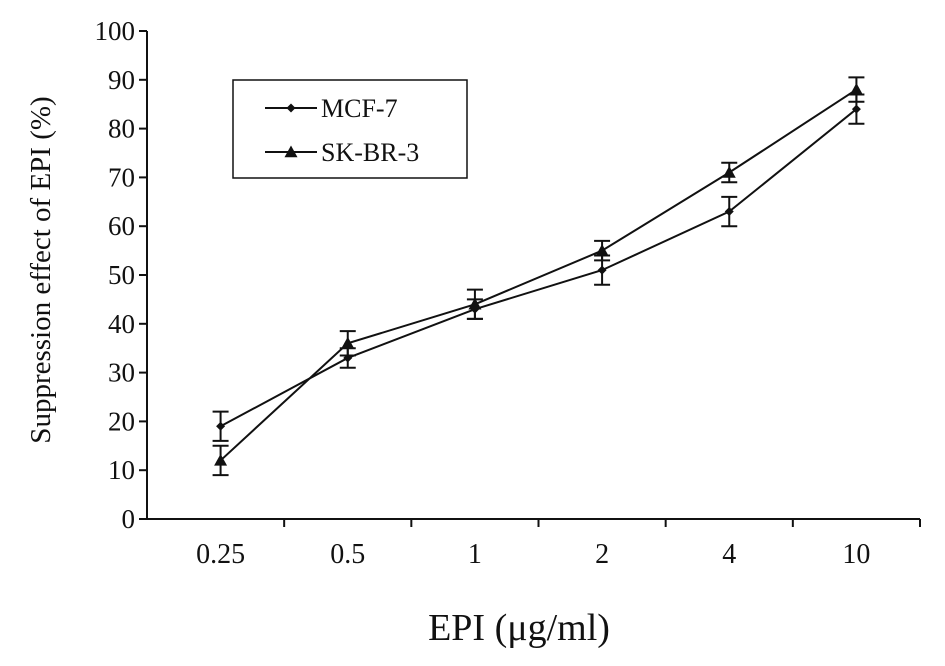 The width and height of the screenshot is (945, 666). What do you see at coordinates (121, 129) in the screenshot?
I see `y-tick-label: 80` at bounding box center [121, 129].